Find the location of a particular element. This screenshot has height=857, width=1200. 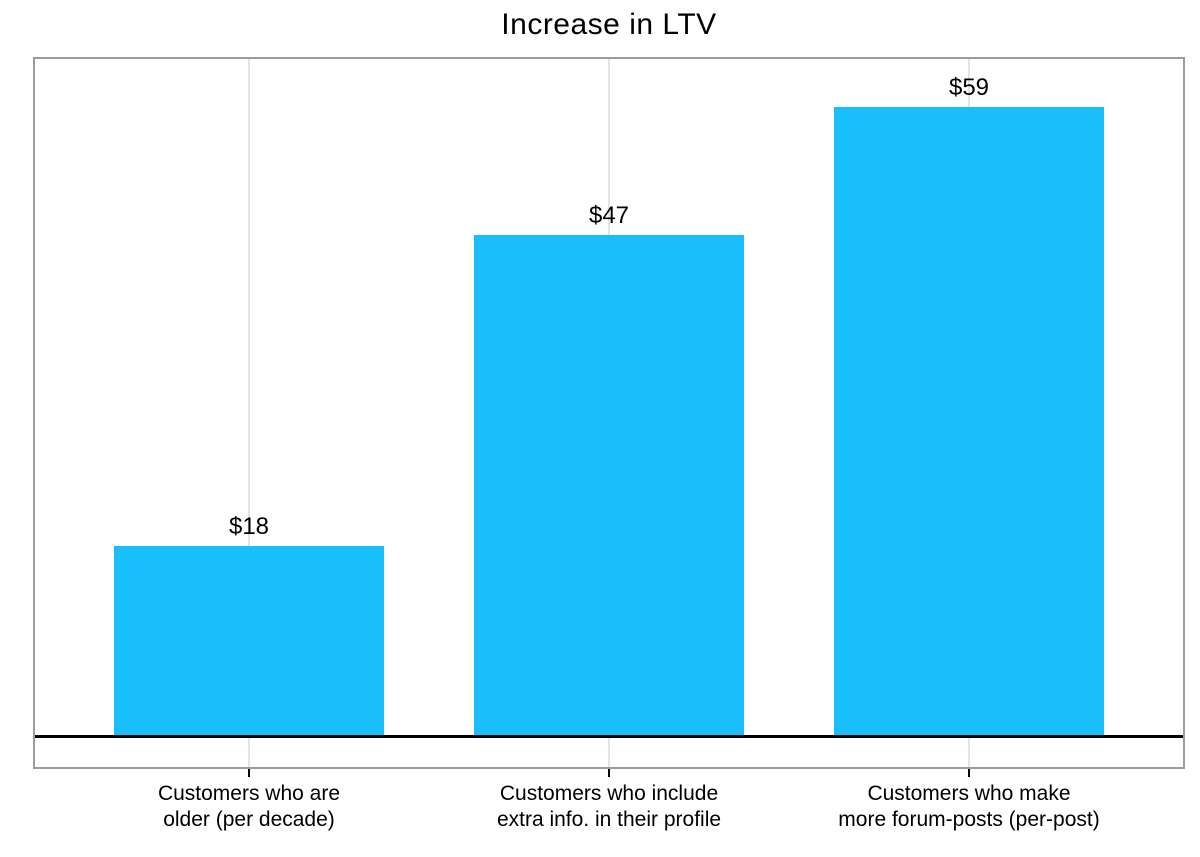

chart-title: Increase in LTV is located at coordinates (609, 24).